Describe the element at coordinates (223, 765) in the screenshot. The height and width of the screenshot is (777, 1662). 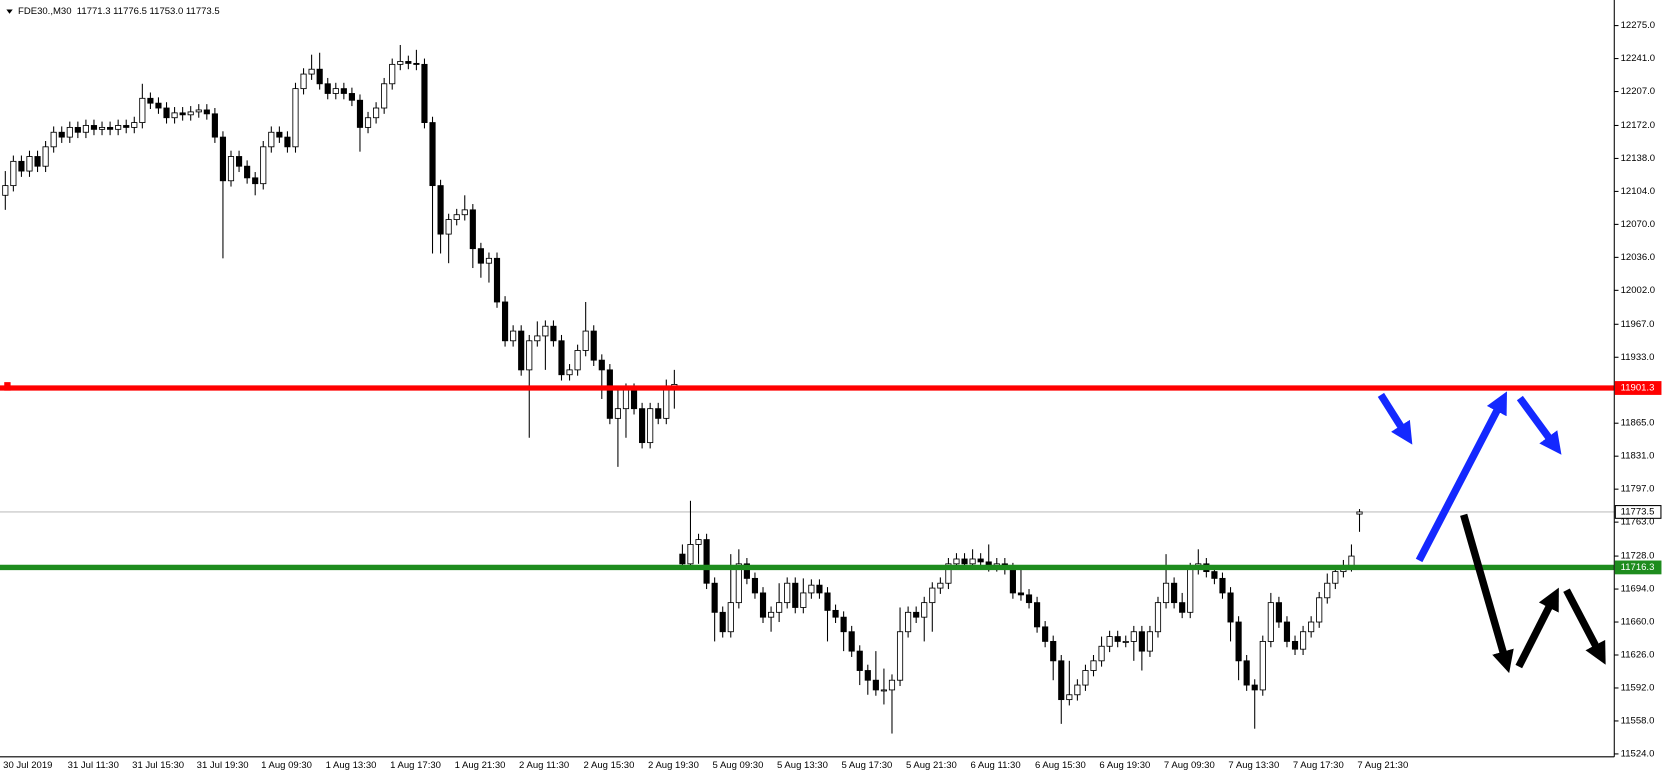
I see `x-tick-label: 31 Jul 19:30` at that location.